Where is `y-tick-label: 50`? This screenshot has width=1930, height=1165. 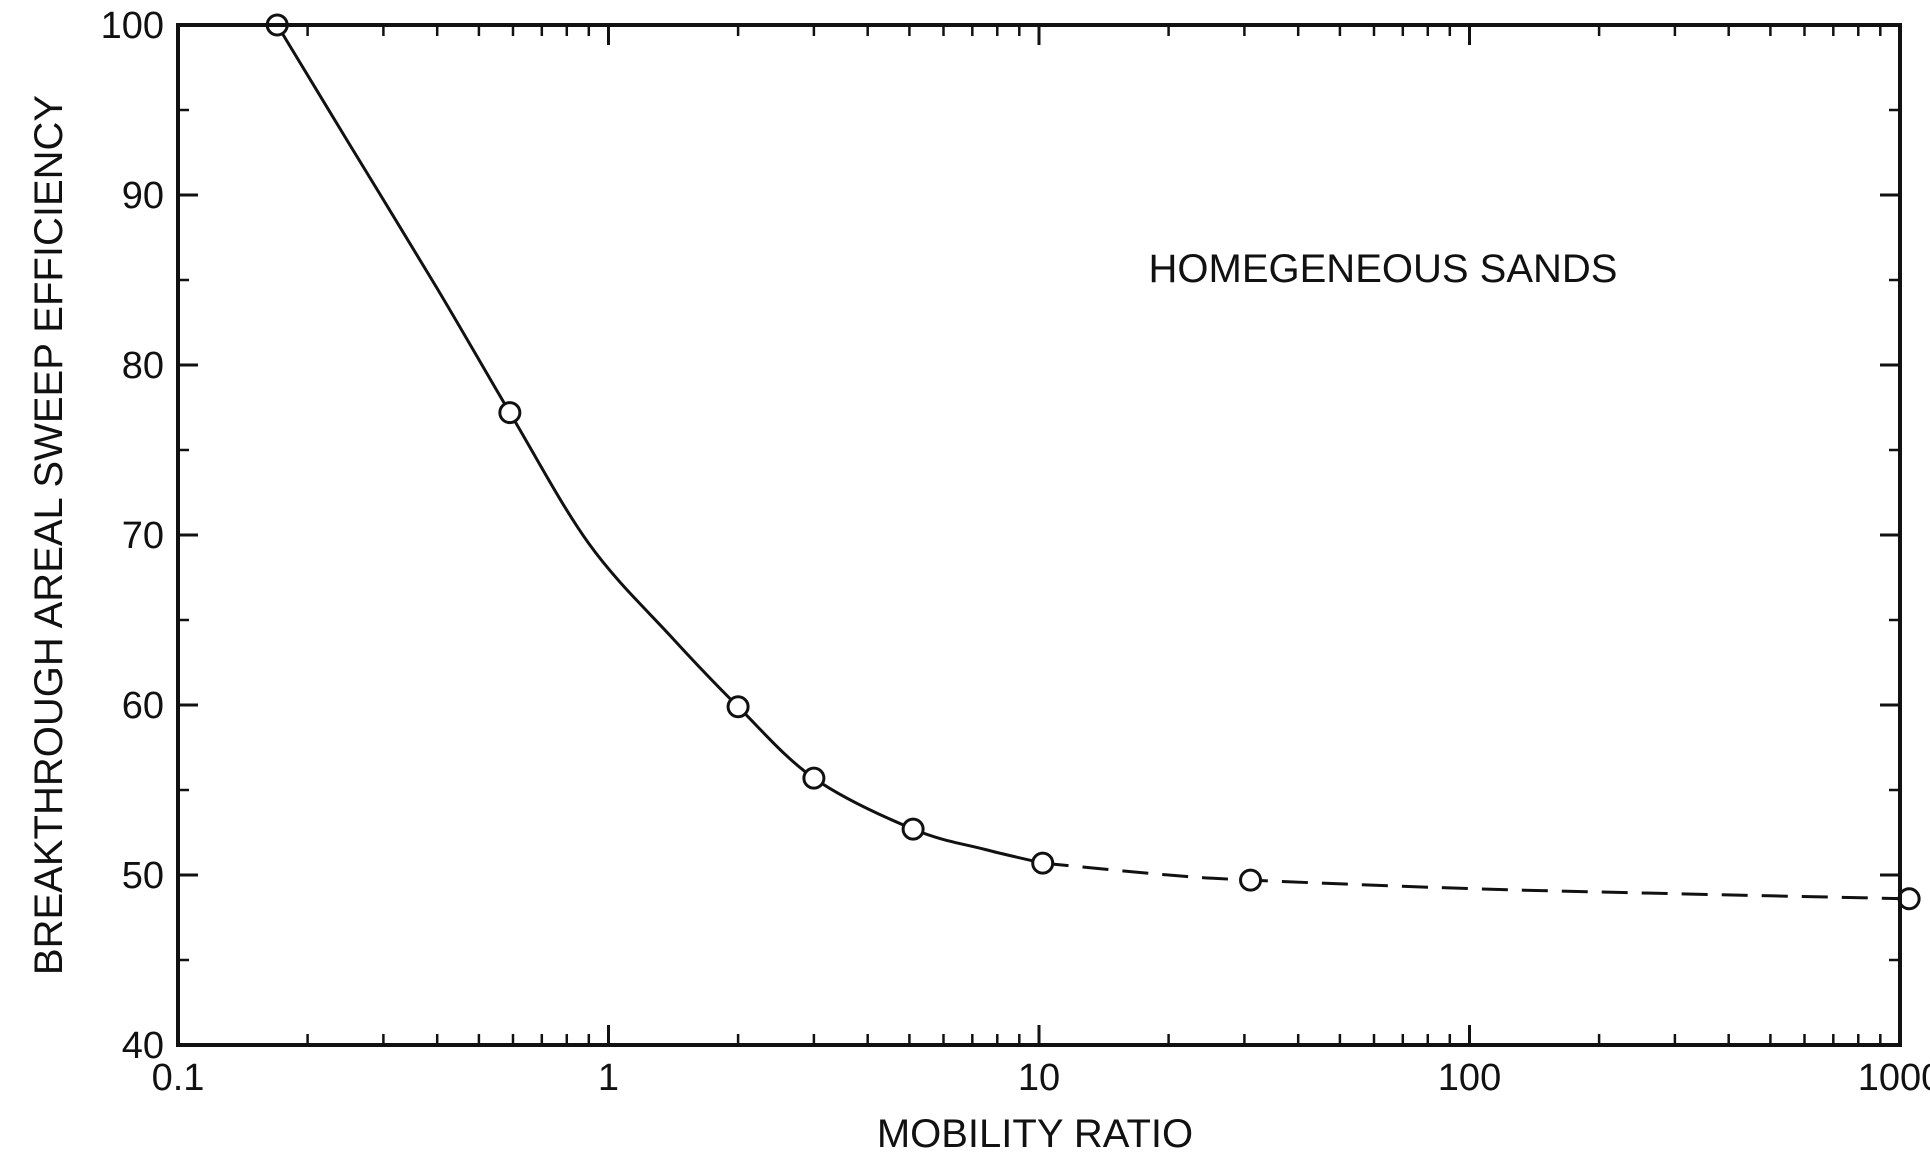 y-tick-label: 50 is located at coordinates (143, 876).